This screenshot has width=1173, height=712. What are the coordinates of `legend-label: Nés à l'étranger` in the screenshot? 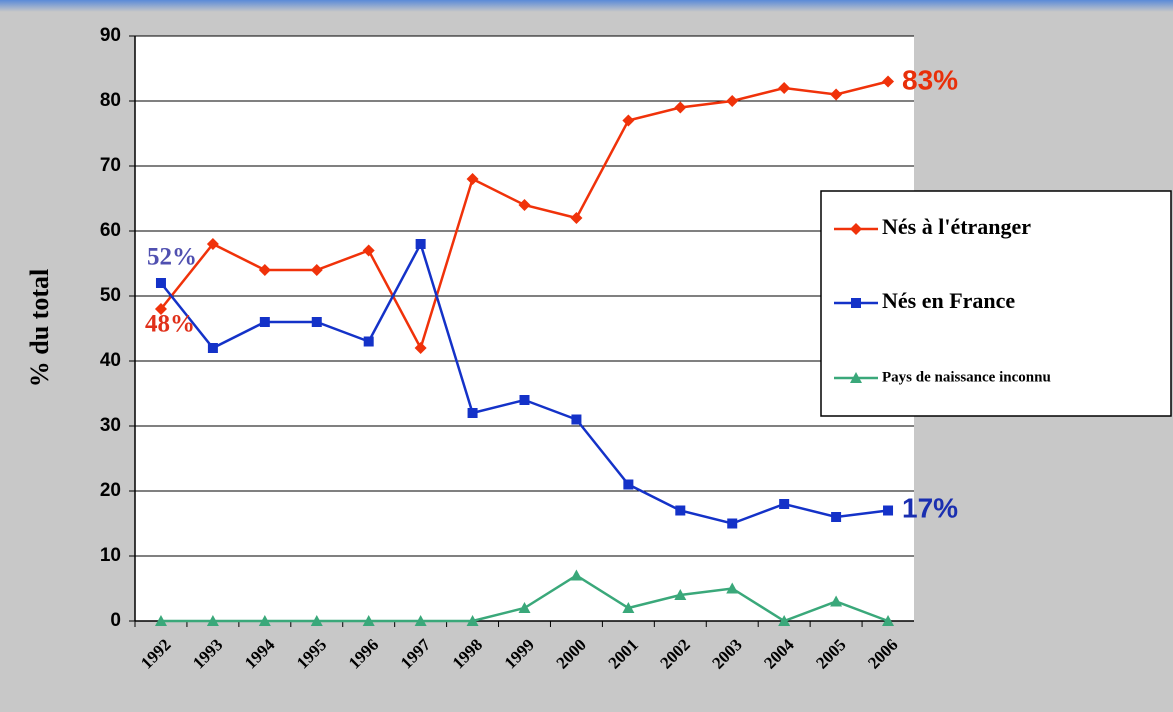 It's located at (956, 226).